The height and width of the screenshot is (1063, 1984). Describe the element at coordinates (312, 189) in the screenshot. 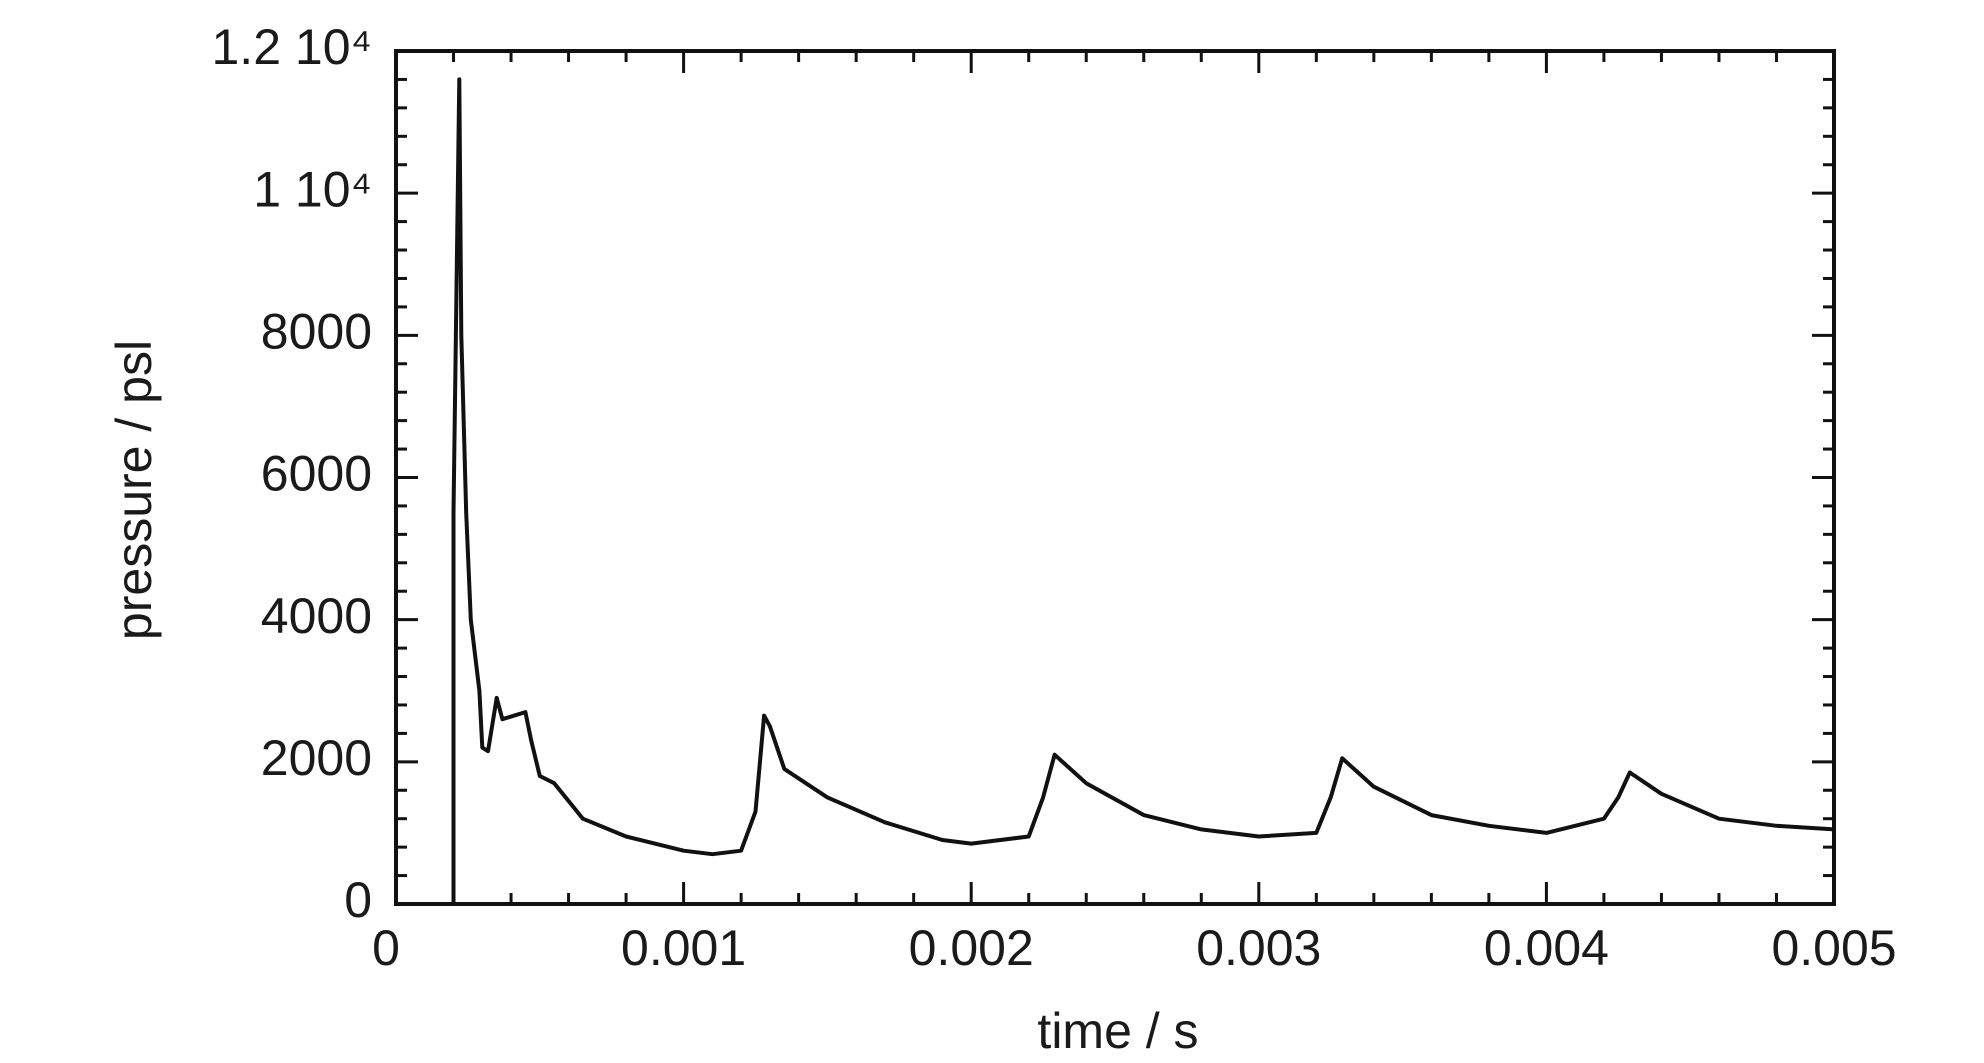

I see `y-tick-label: 1 10⁴` at that location.